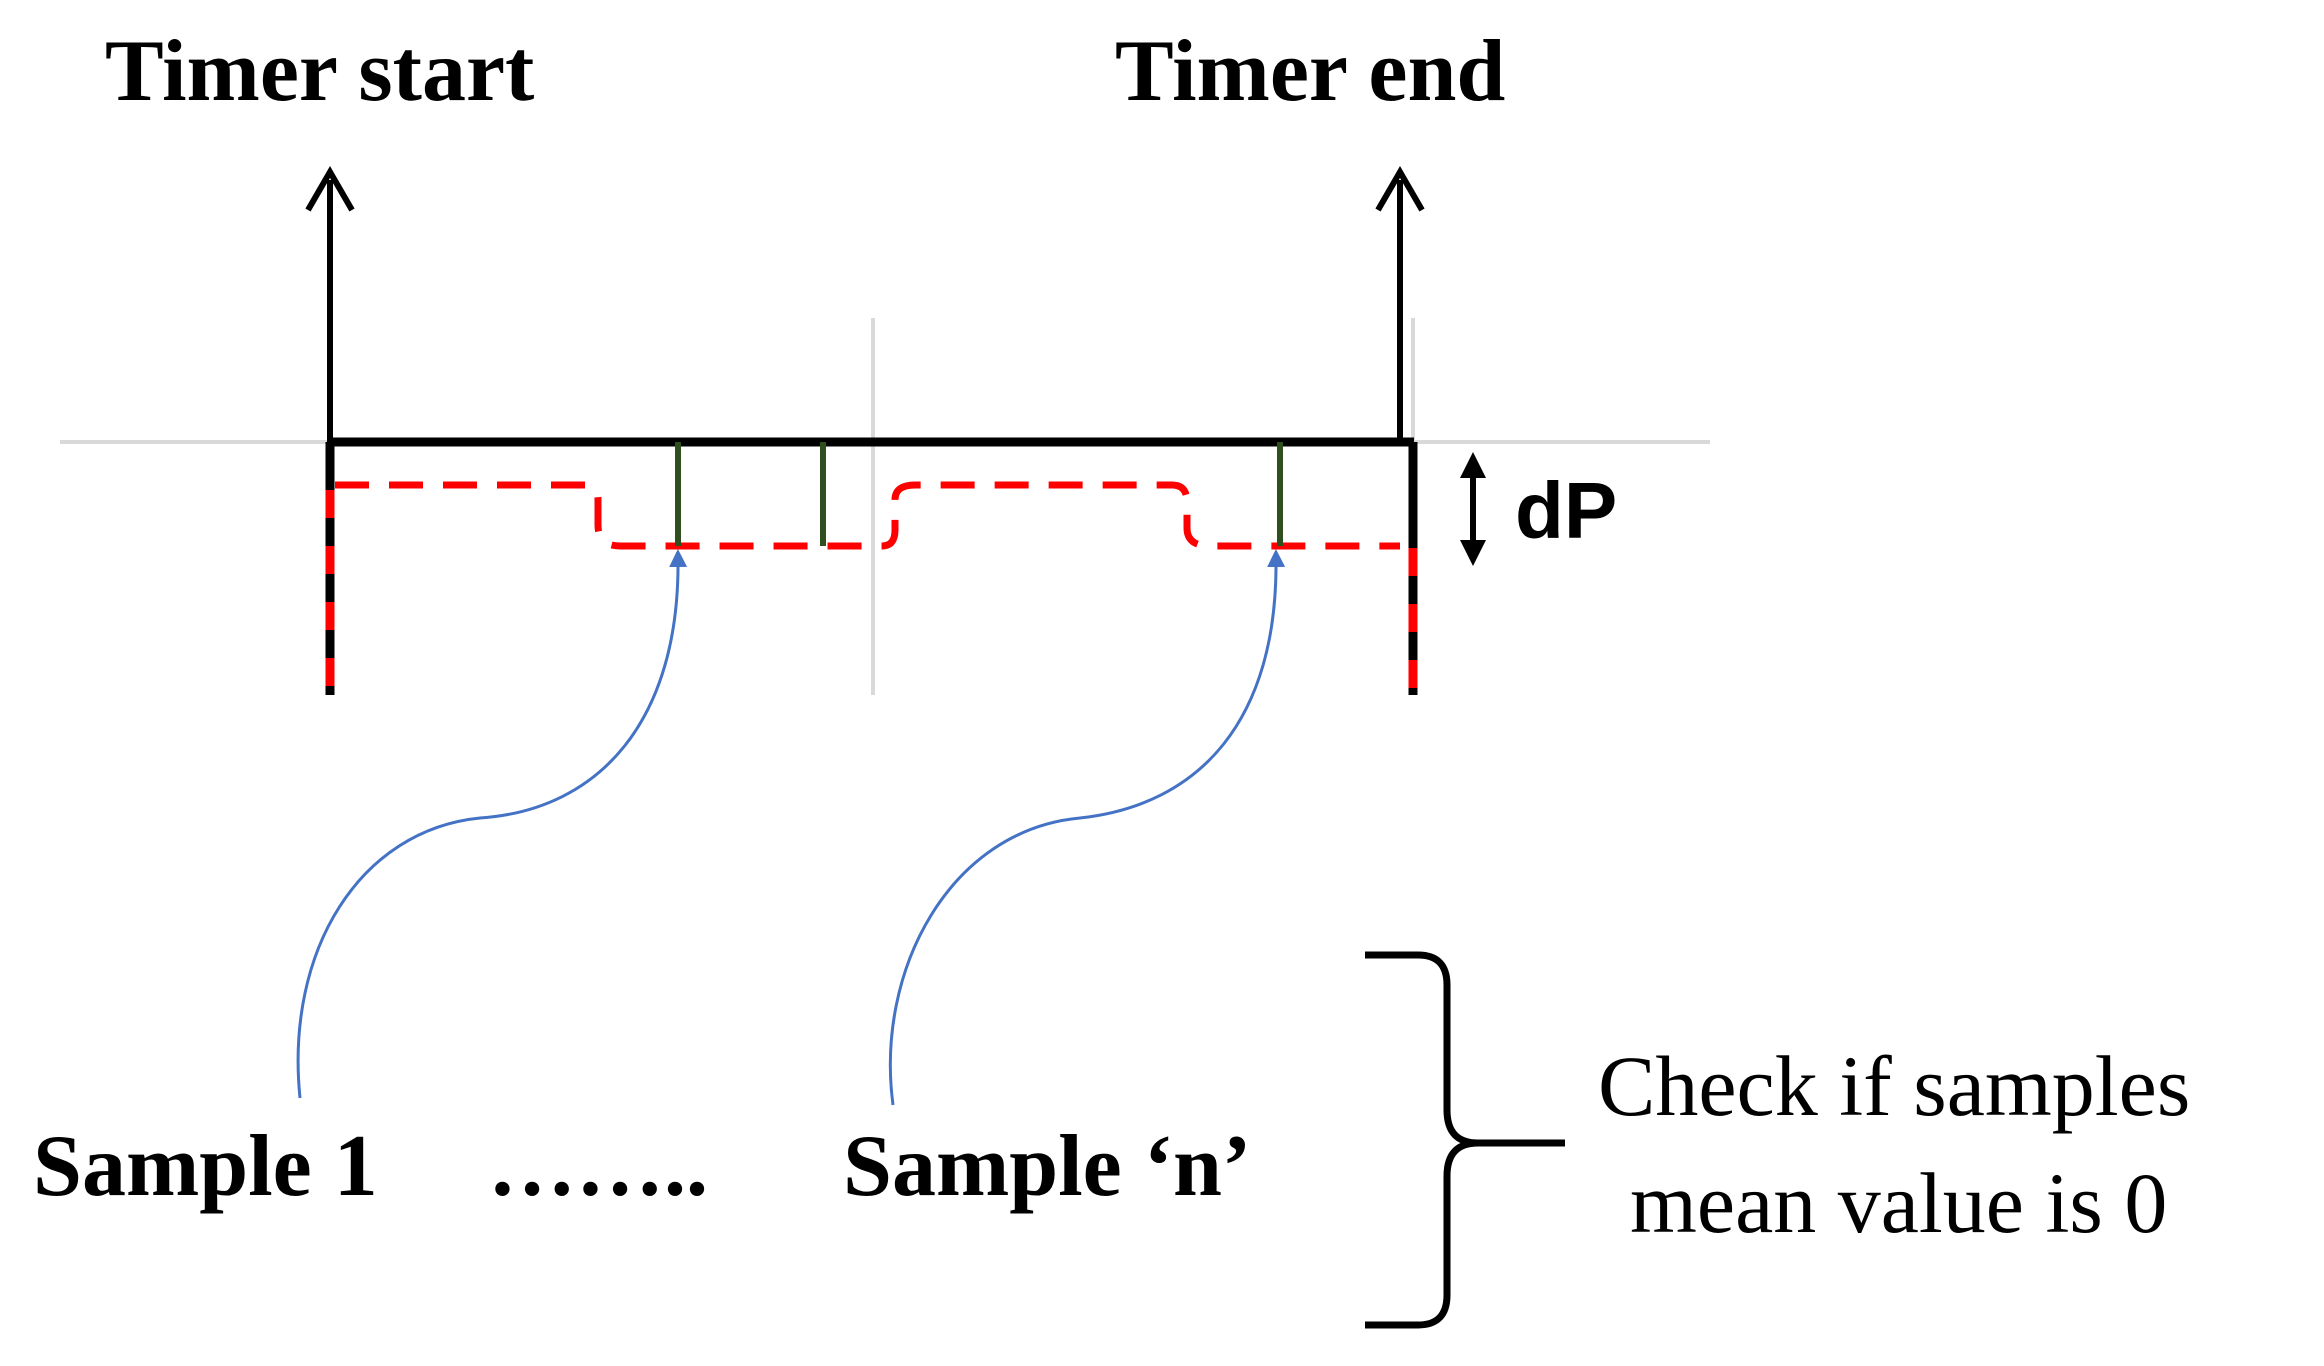 The image size is (2324, 1366). I want to click on dp-double-arrow, so click(1473, 509).